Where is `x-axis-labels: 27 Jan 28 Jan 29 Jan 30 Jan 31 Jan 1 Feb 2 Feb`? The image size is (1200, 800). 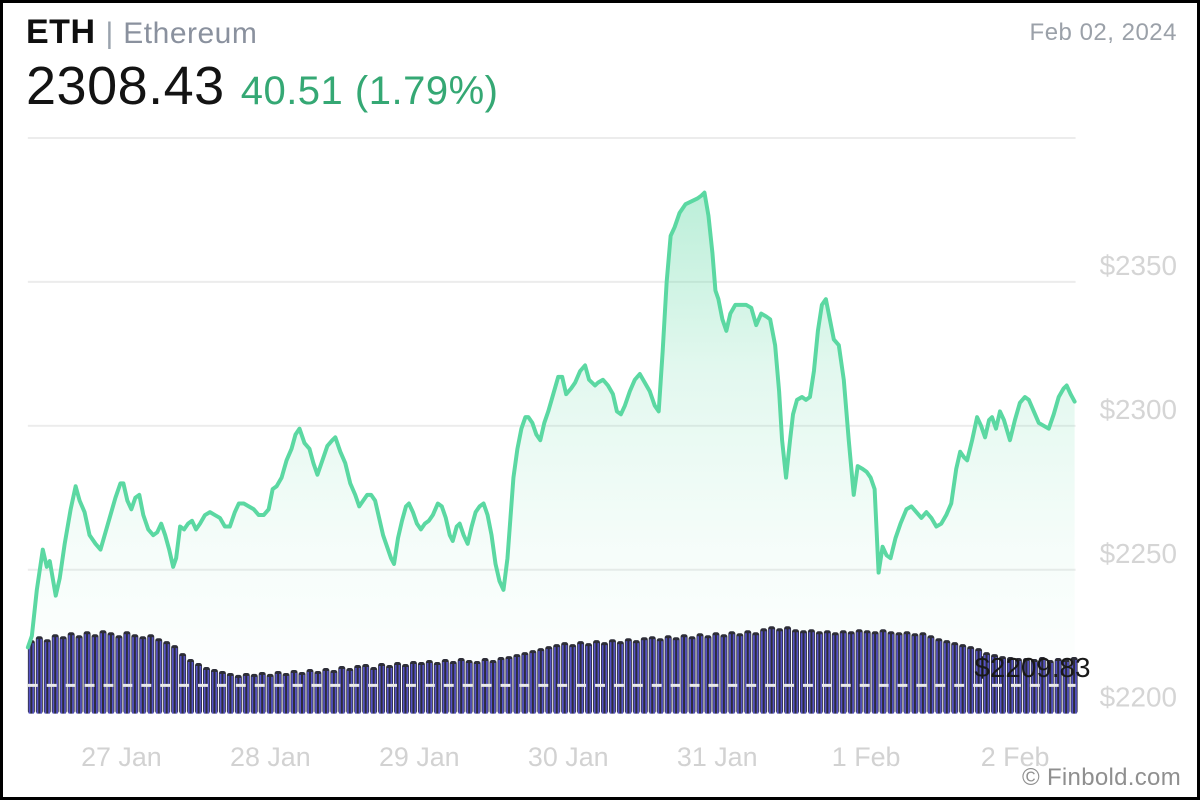 x-axis-labels: 27 Jan 28 Jan 29 Jan 30 Jan 31 Jan 1 Feb 2 Feb is located at coordinates (565, 757).